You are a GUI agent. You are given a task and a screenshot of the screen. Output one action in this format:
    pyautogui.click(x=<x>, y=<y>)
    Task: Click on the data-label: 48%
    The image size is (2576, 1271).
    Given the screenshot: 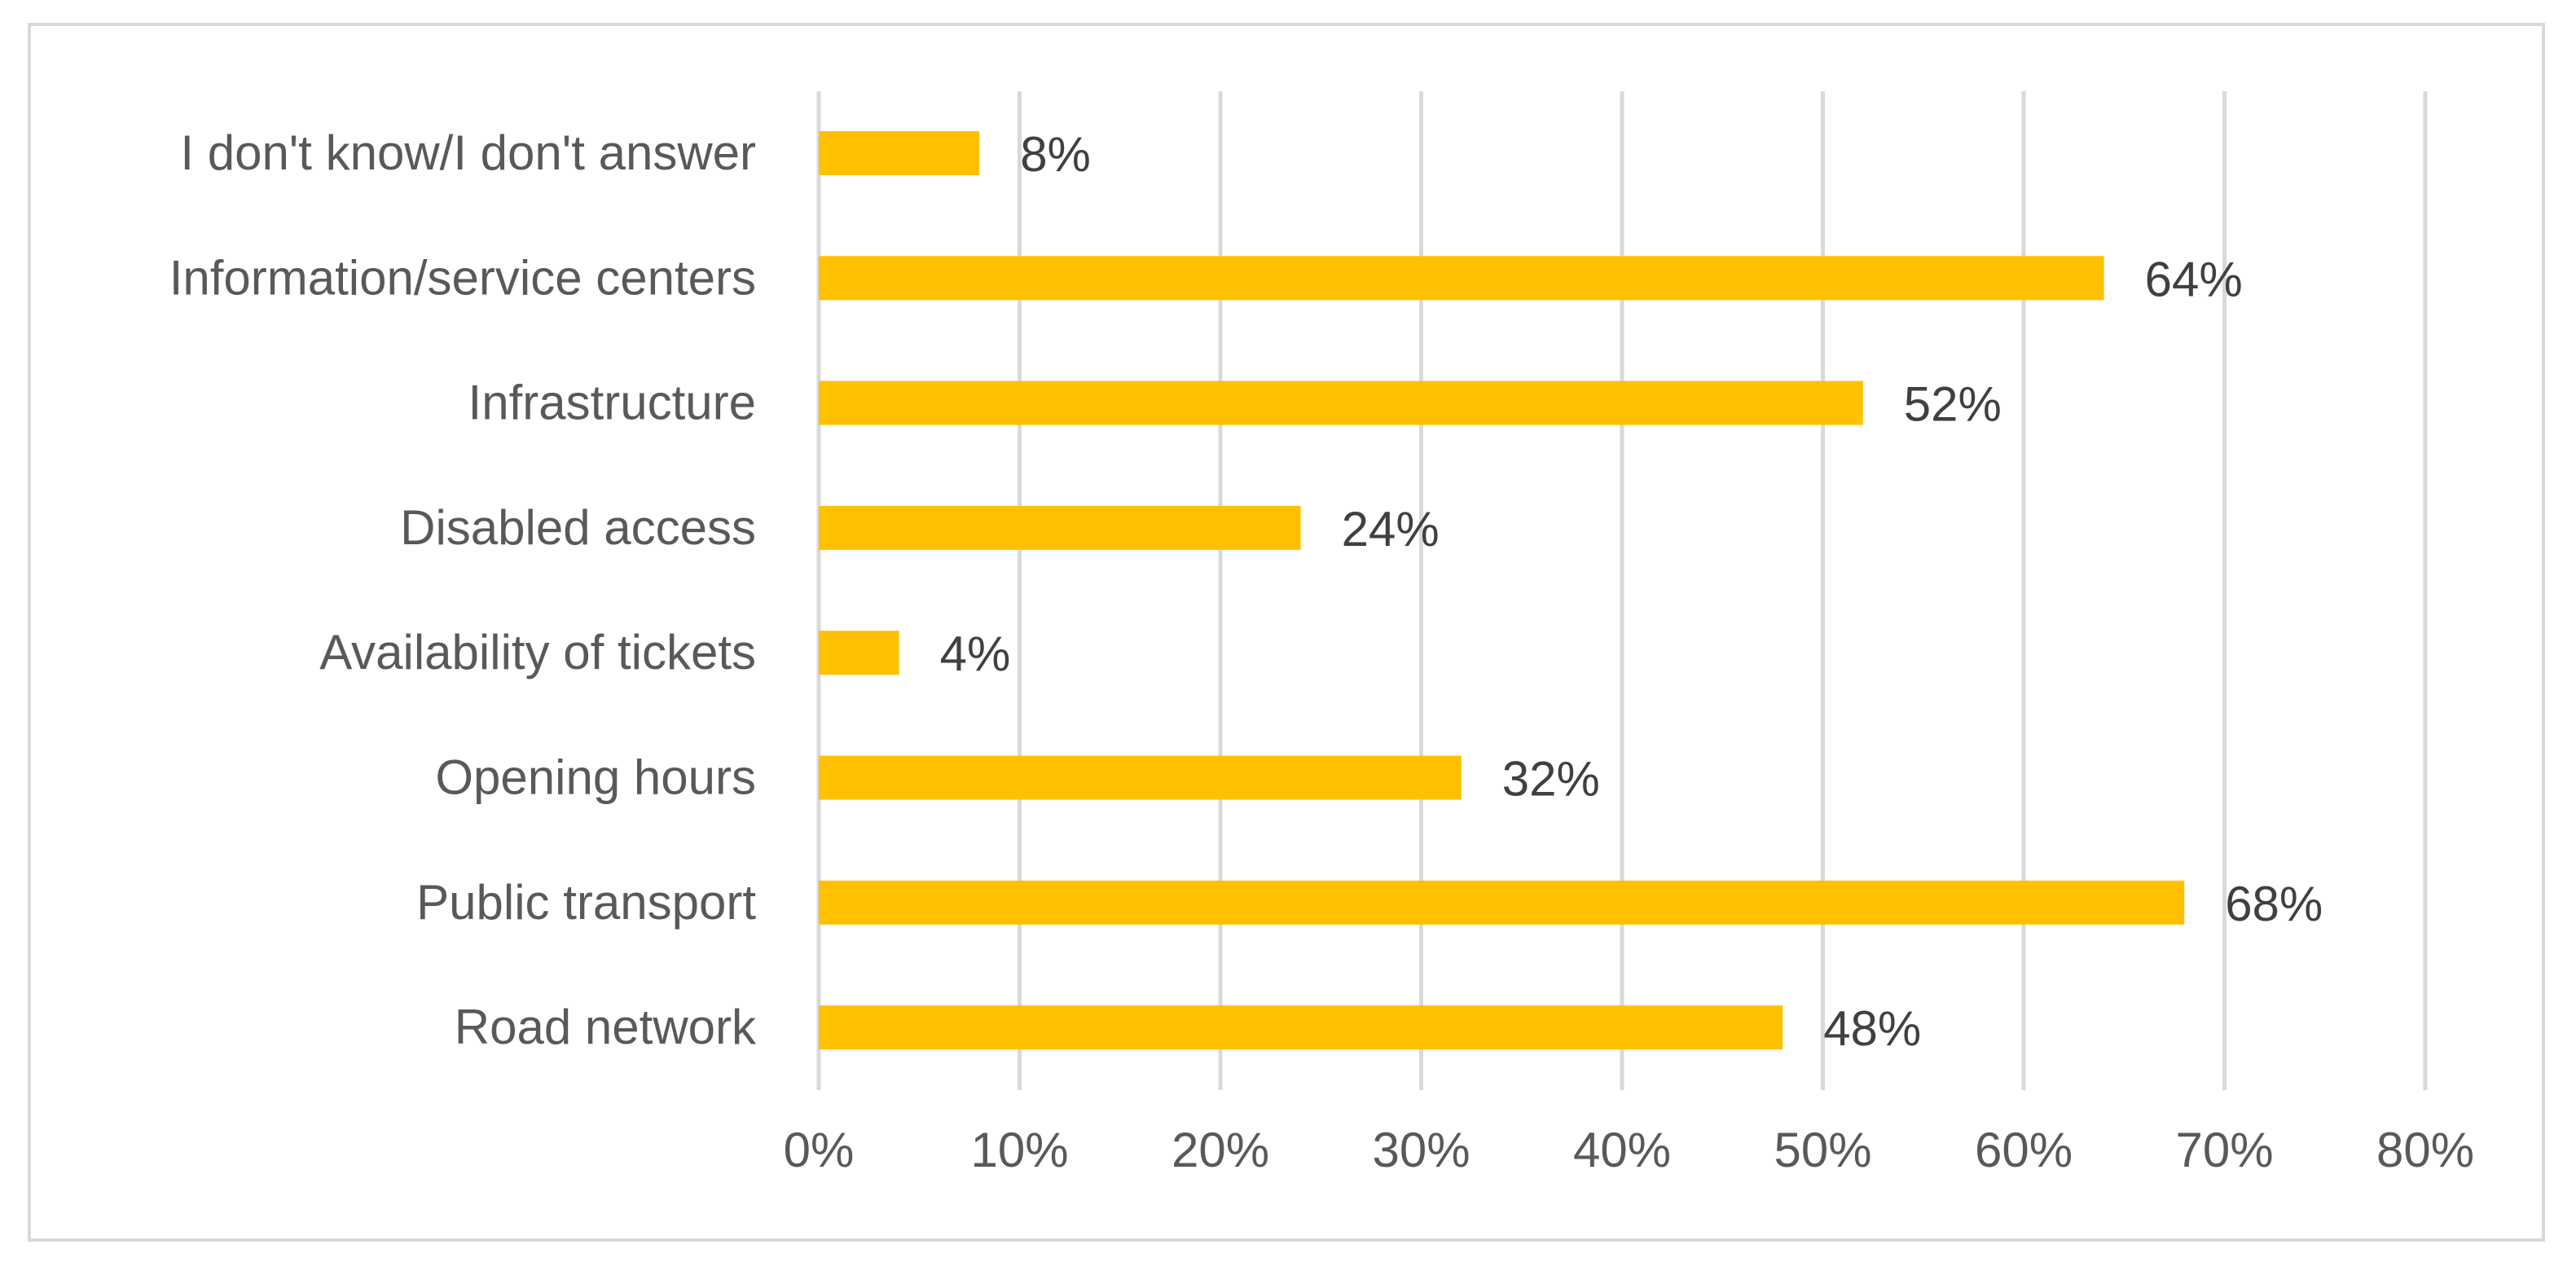 What is the action you would take?
    pyautogui.click(x=1872, y=1028)
    